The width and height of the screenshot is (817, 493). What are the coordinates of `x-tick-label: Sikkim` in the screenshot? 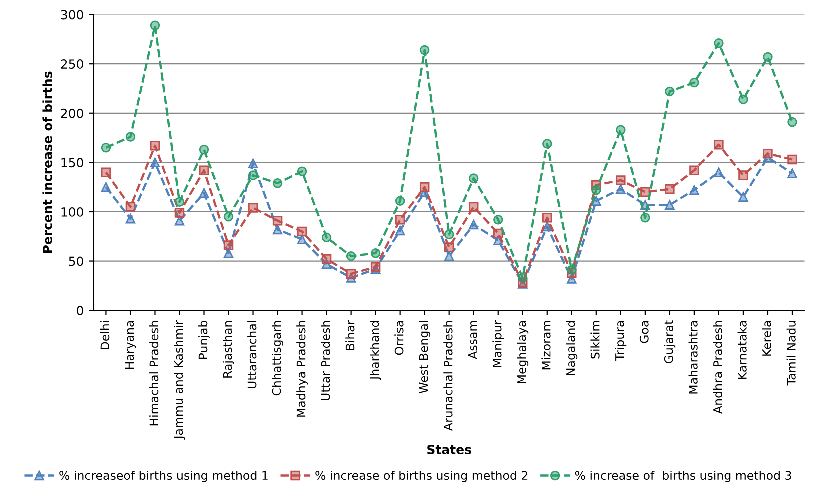 It's located at (595, 340).